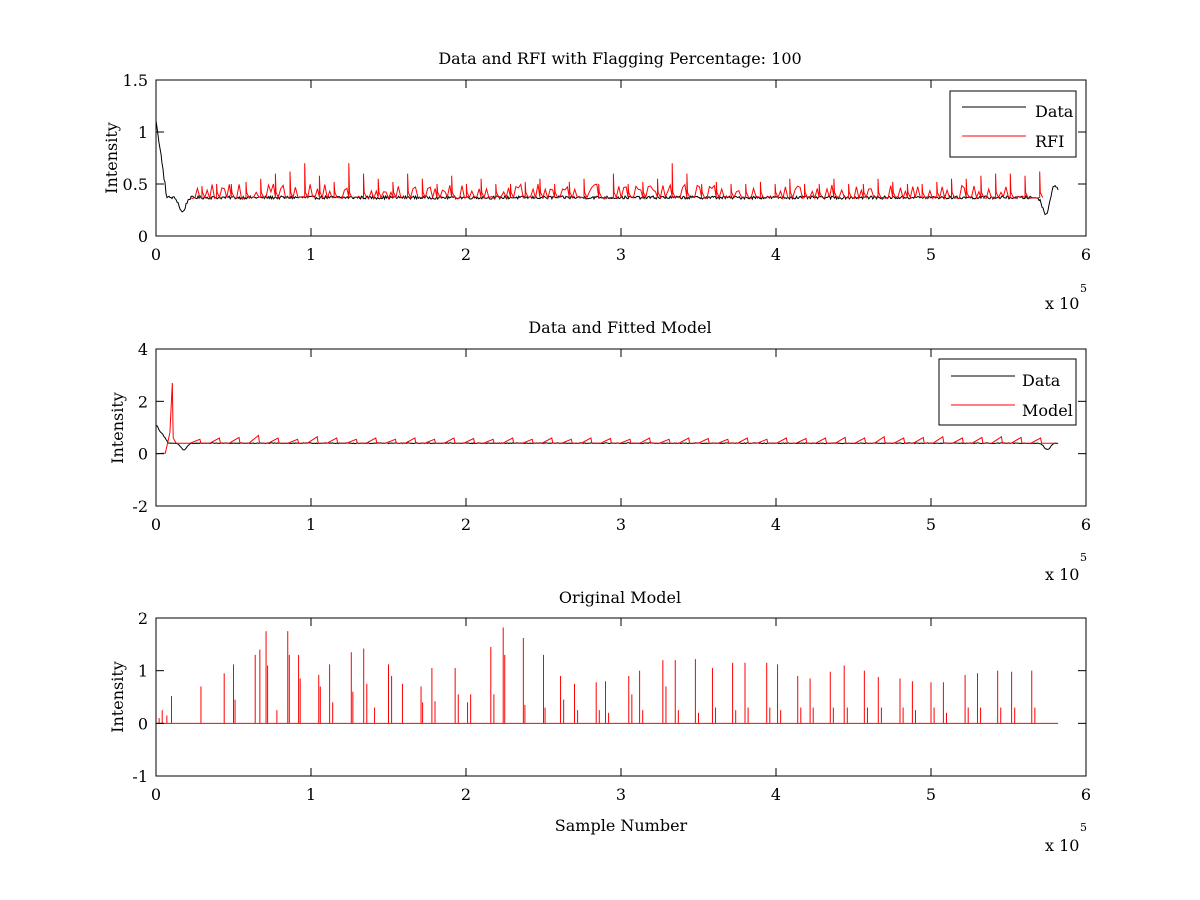 The width and height of the screenshot is (1200, 900). What do you see at coordinates (1062, 845) in the screenshot?
I see `subplot-3-x-multiplier: x 10` at bounding box center [1062, 845].